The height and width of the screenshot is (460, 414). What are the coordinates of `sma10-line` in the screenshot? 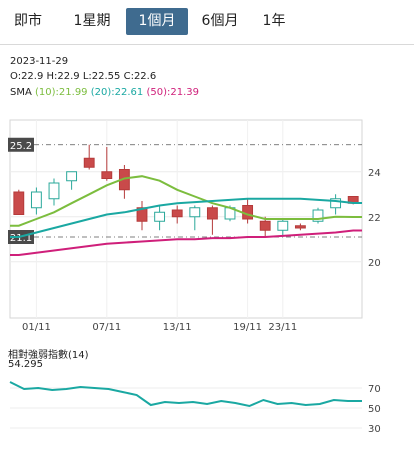 It's located at (186, 201).